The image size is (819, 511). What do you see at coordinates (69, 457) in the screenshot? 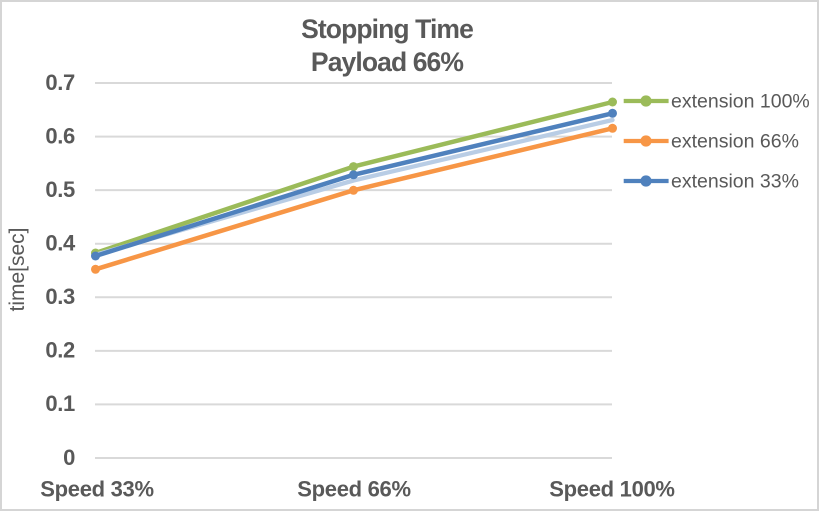
I see `svg-text: 0` at bounding box center [69, 457].